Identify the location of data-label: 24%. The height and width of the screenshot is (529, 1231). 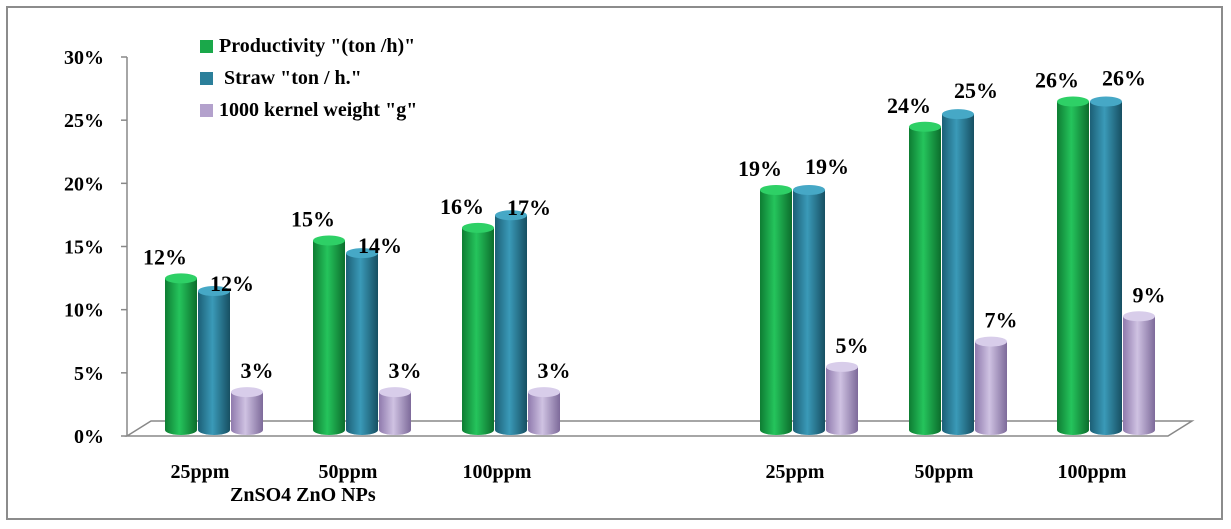
(909, 105).